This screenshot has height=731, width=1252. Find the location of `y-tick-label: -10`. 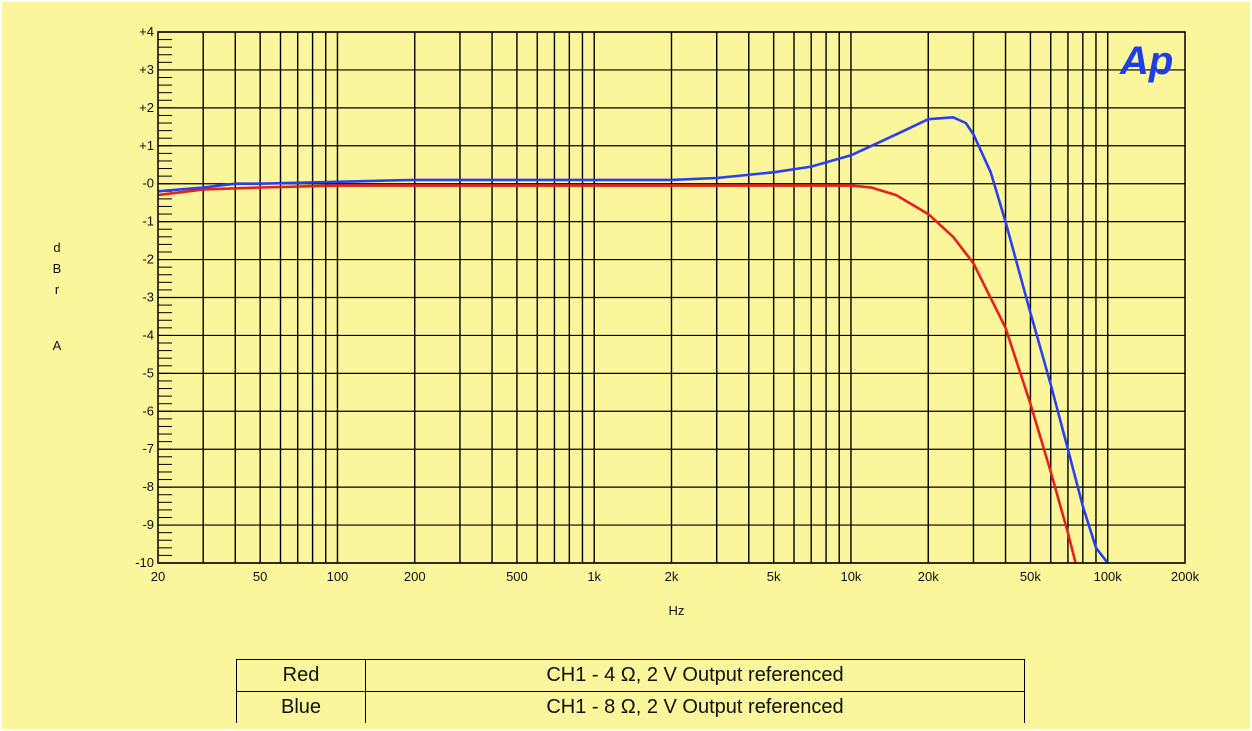

y-tick-label: -10 is located at coordinates (144, 562).